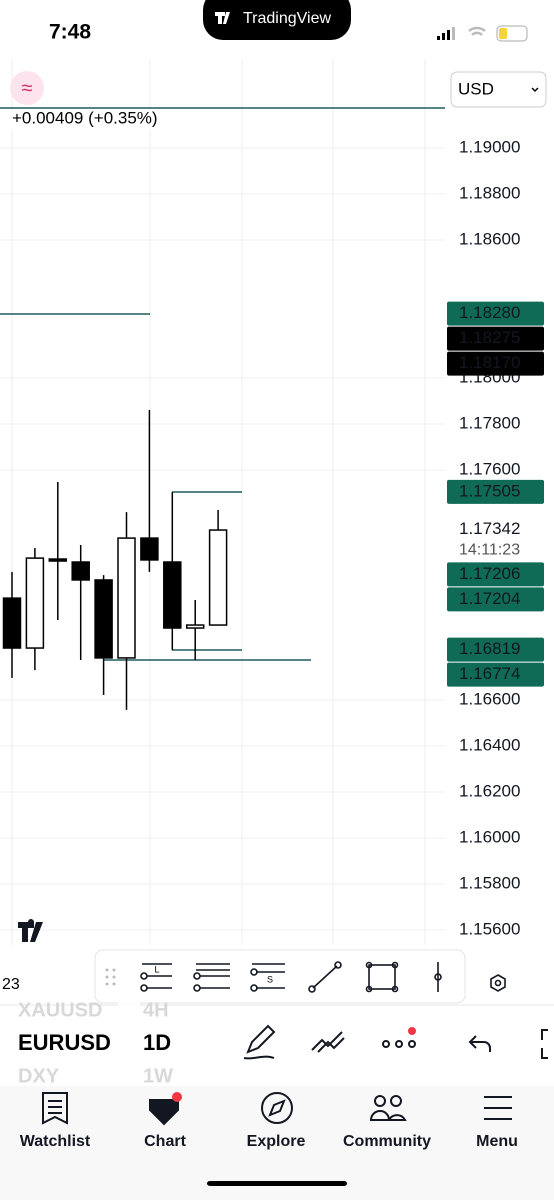 The height and width of the screenshot is (1200, 554). What do you see at coordinates (60, 1010) in the screenshot?
I see `symbol-prev: XAUUSD` at bounding box center [60, 1010].